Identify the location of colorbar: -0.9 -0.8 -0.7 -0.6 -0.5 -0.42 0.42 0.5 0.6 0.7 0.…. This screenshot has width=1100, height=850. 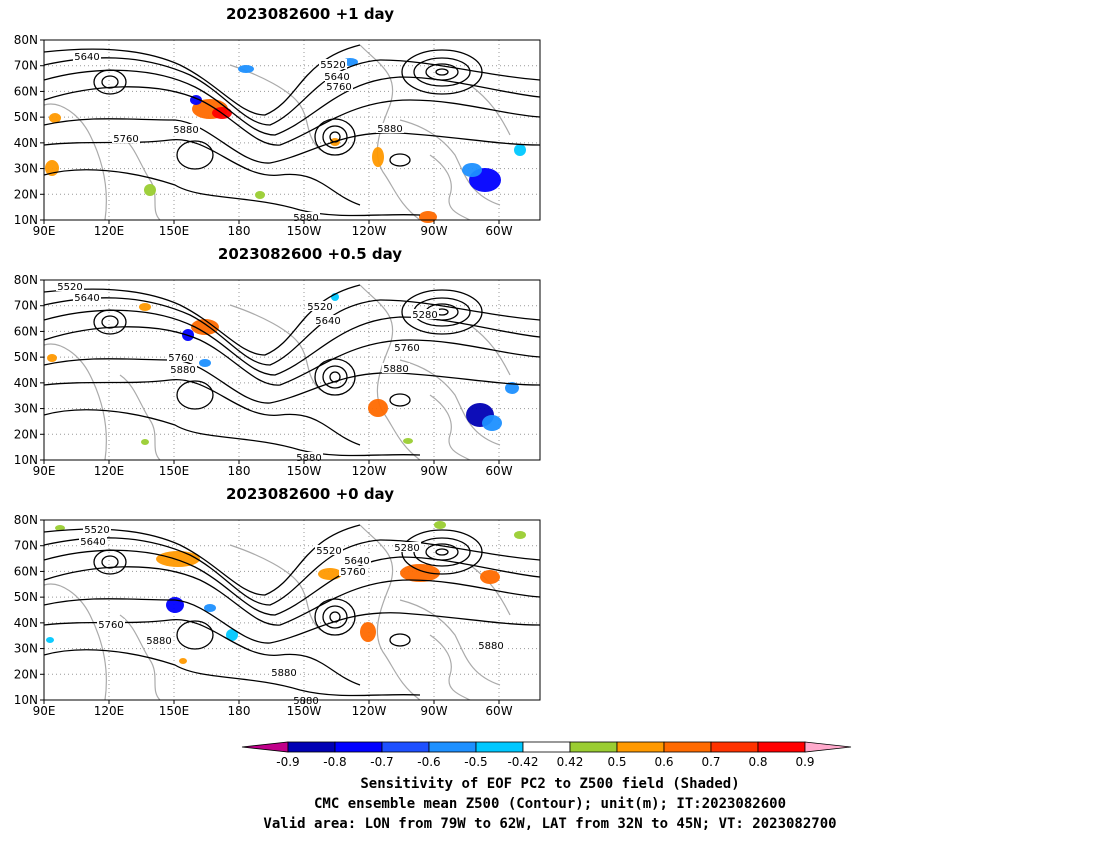
(546, 755).